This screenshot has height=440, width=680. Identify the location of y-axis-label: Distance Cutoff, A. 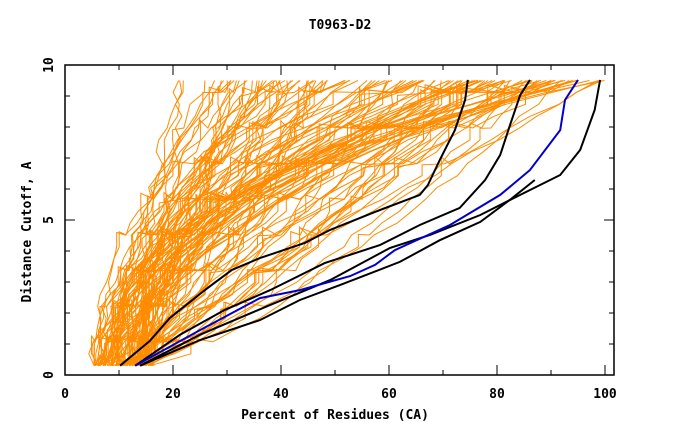
(27, 231).